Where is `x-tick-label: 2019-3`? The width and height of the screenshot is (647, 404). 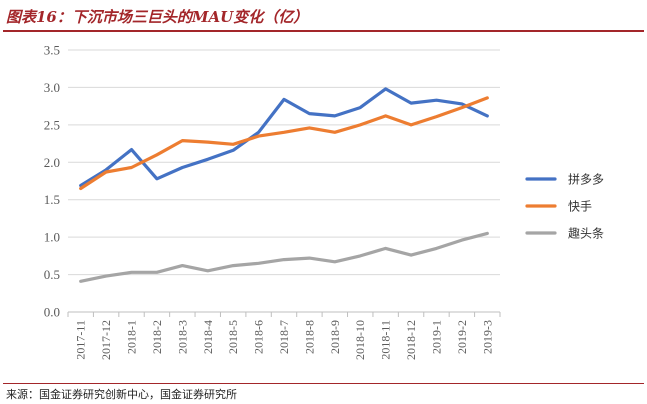 x-tick-label: 2019-3 is located at coordinates (487, 337).